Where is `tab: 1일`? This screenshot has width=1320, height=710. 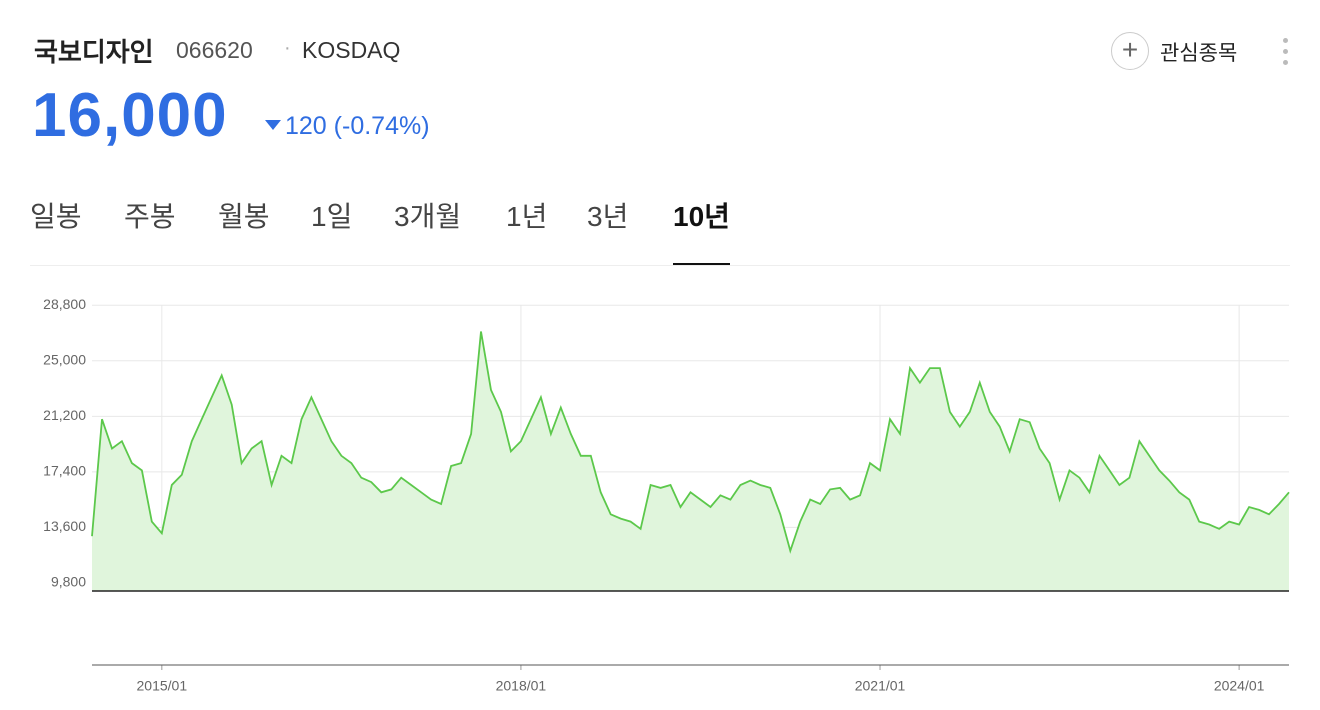
tab: 1일 is located at coordinates (332, 216).